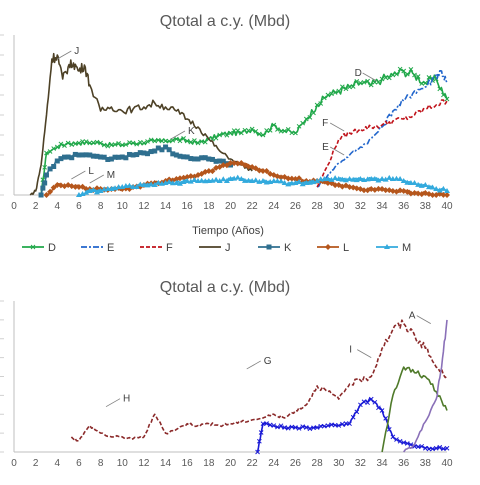  I want to click on legend-marker-D, so click(33, 247).